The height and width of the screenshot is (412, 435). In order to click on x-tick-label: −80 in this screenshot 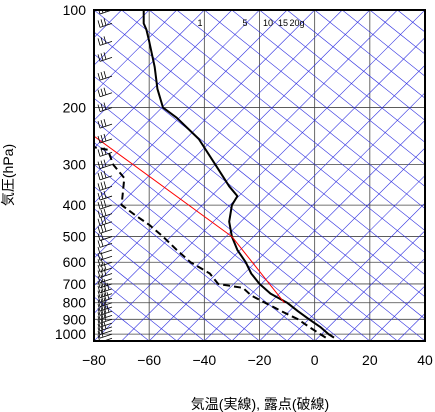, I will do `click(94, 360)`.